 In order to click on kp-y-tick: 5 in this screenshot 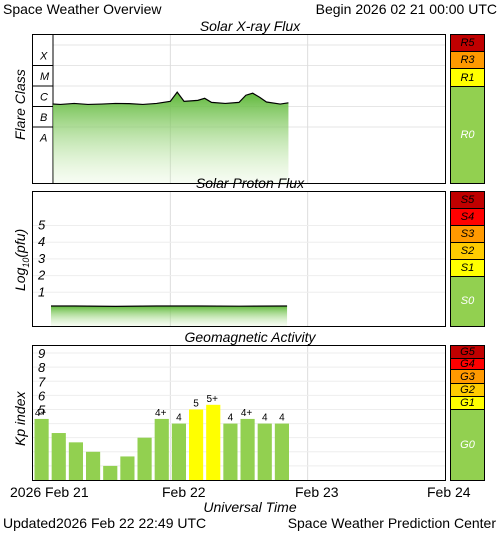, I will do `click(42, 409)`.